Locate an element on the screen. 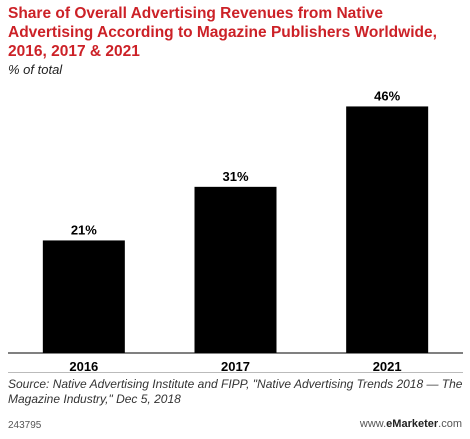 The width and height of the screenshot is (470, 439). bar-2021 is located at coordinates (387, 229).